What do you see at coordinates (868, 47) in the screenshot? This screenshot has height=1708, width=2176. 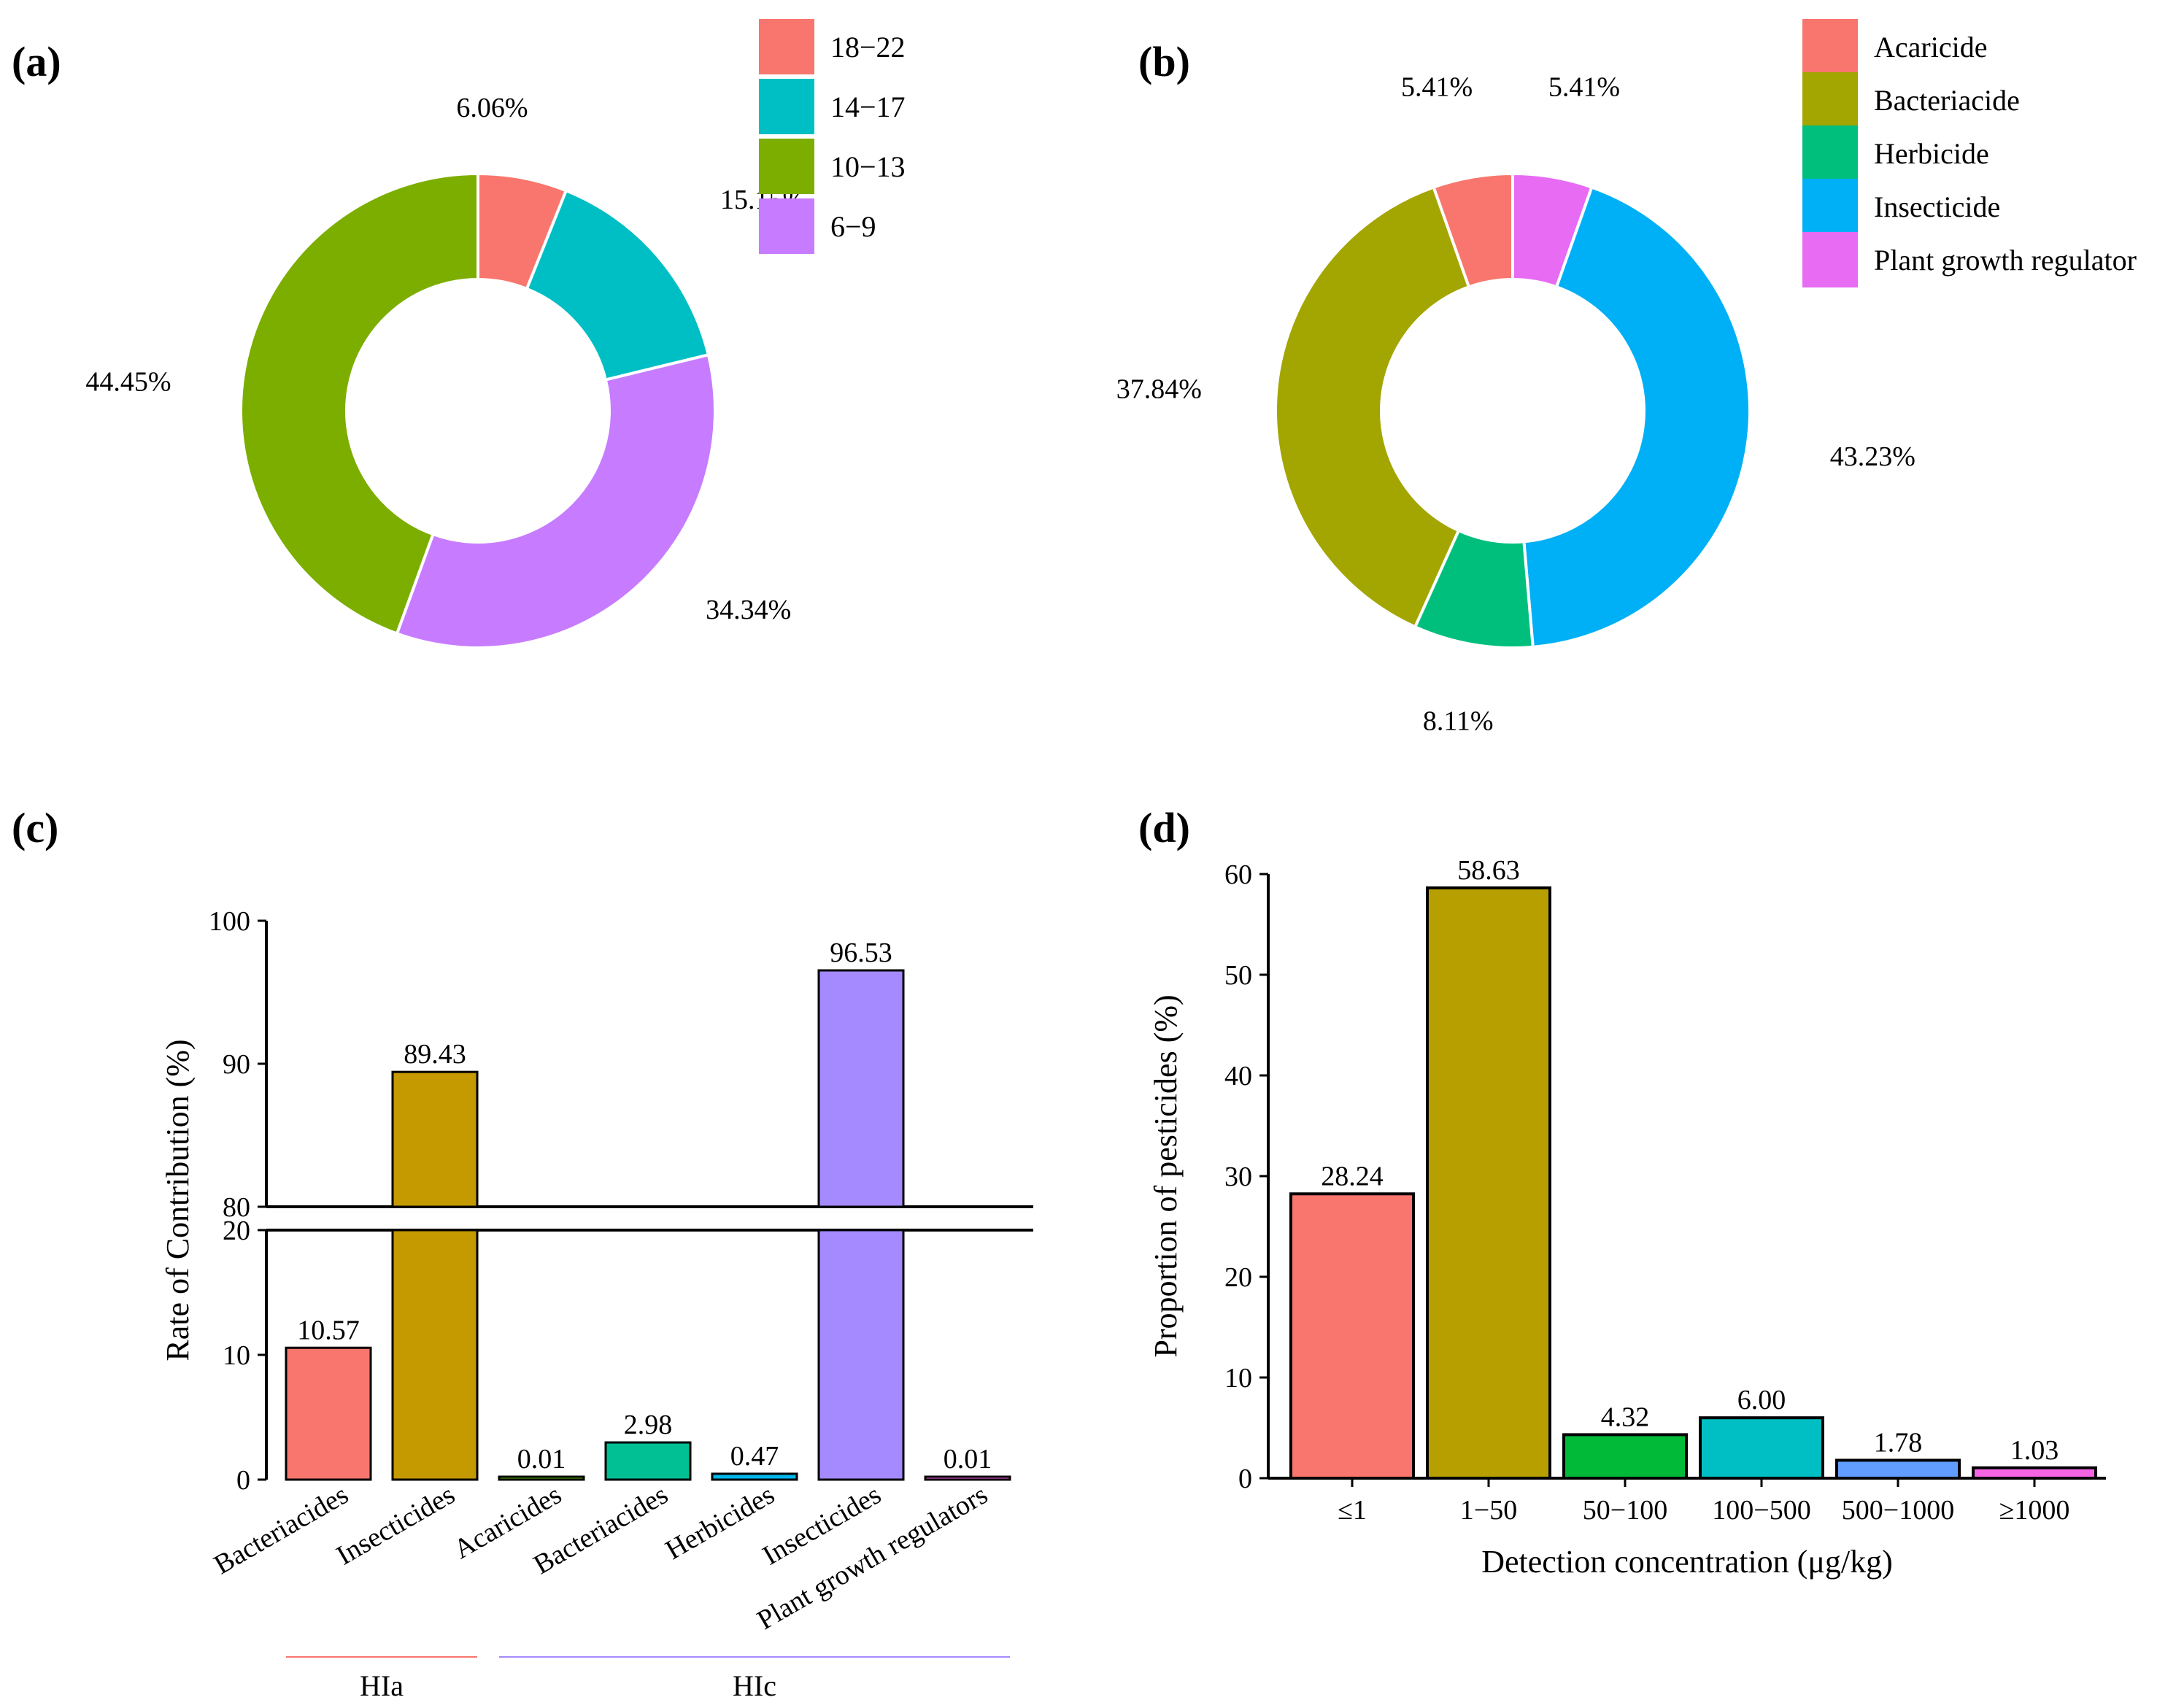 I see `legend-label-18-22: 18−22` at bounding box center [868, 47].